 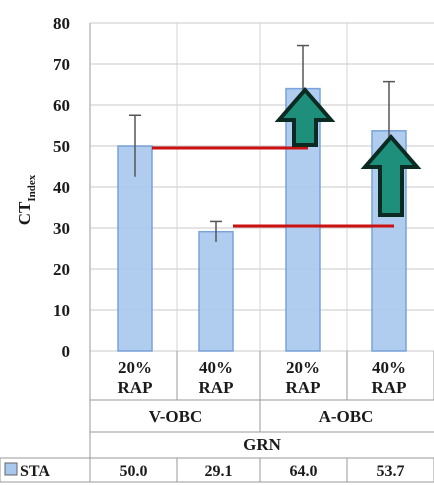 What do you see at coordinates (61, 23) in the screenshot?
I see `y-tick-label: 80` at bounding box center [61, 23].